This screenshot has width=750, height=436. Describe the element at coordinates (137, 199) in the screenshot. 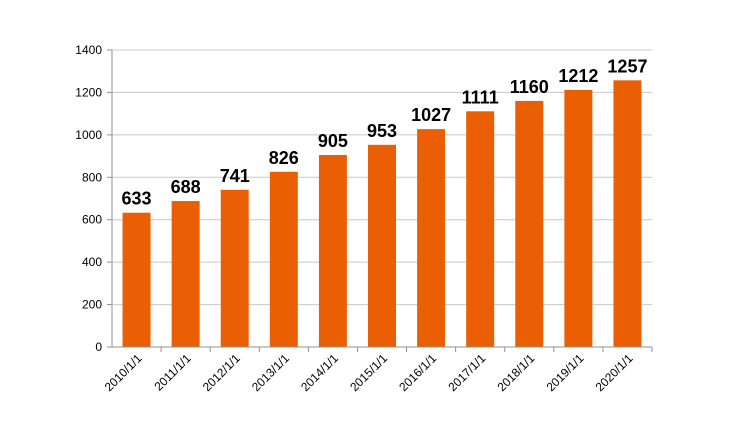

I see `data-label: 633` at that location.